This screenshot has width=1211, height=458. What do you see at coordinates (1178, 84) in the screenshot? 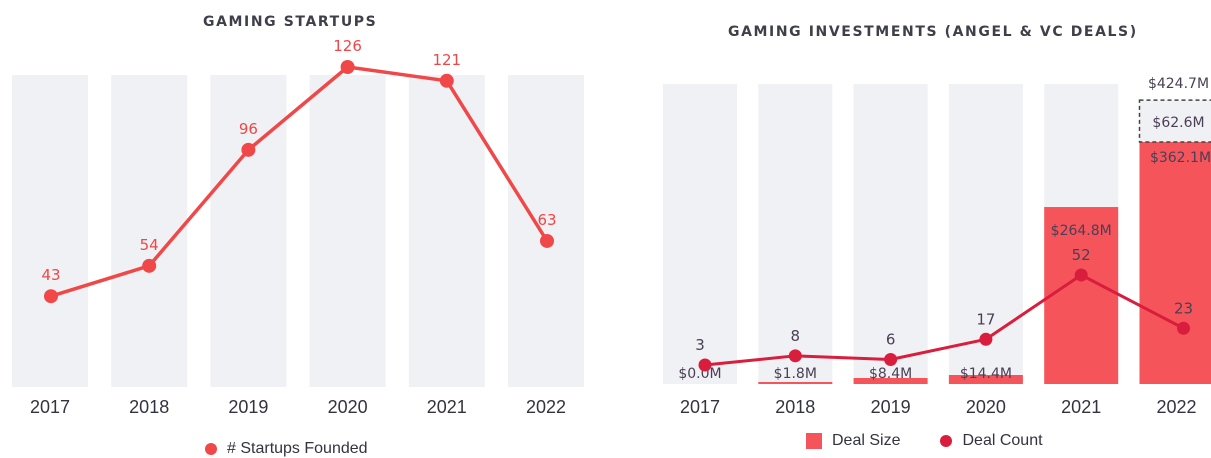
I see `chart-2-2022-total-label: $424.7M` at bounding box center [1178, 84].